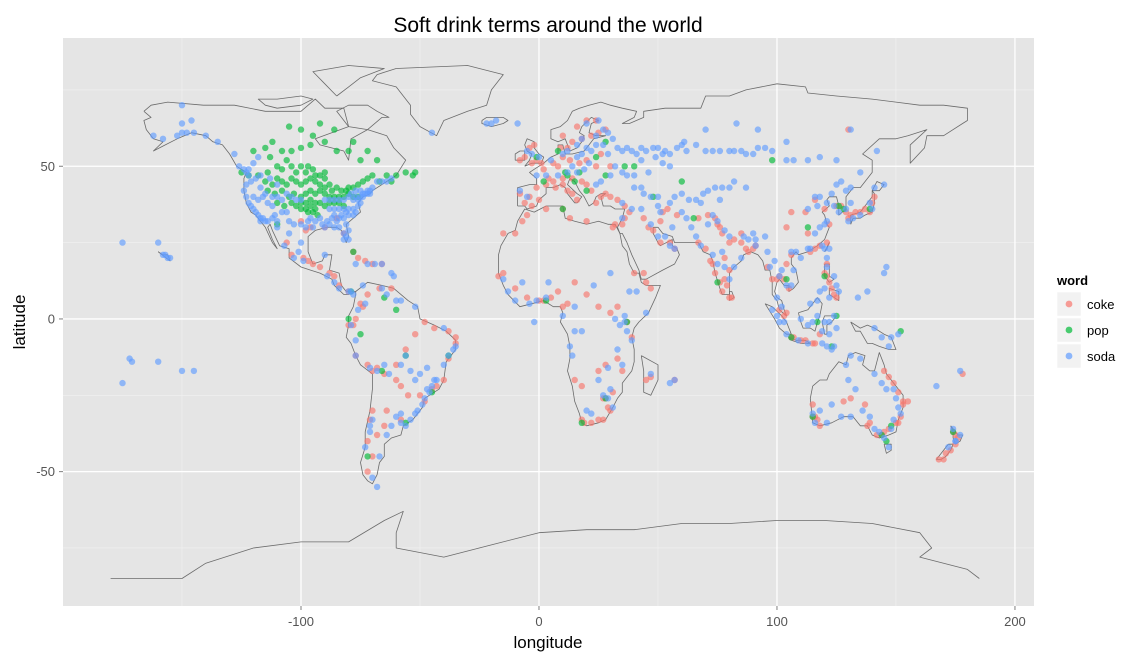 The image size is (1132, 659). I want to click on legend-label-coke: coke, so click(1100, 304).